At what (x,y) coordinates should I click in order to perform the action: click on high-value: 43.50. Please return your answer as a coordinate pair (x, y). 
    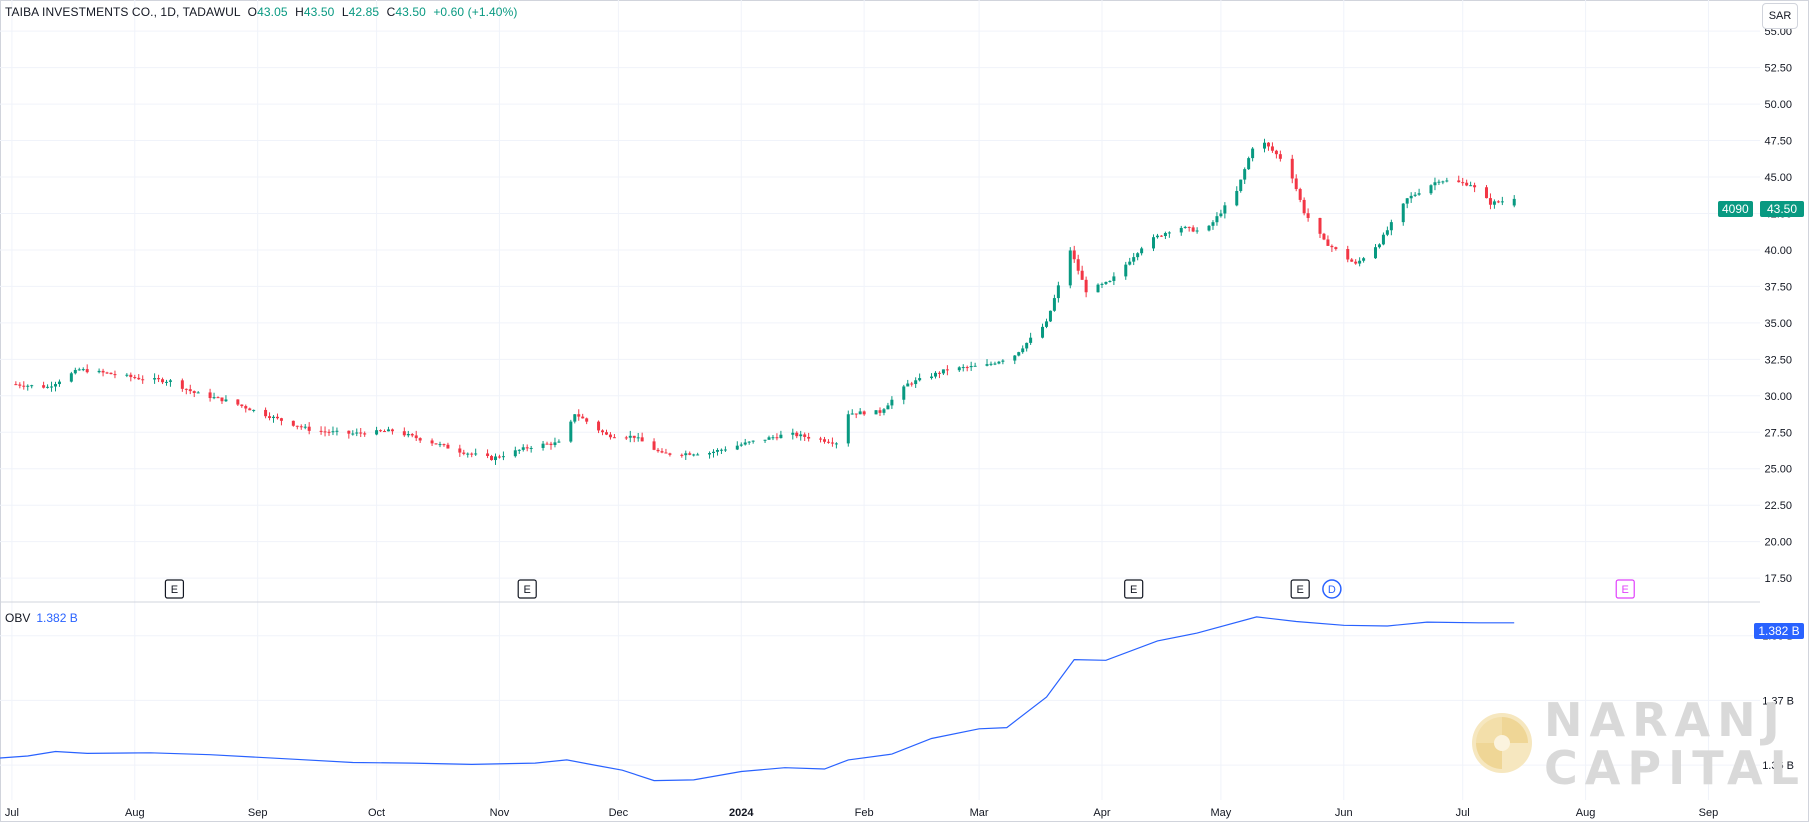
    Looking at the image, I should click on (319, 12).